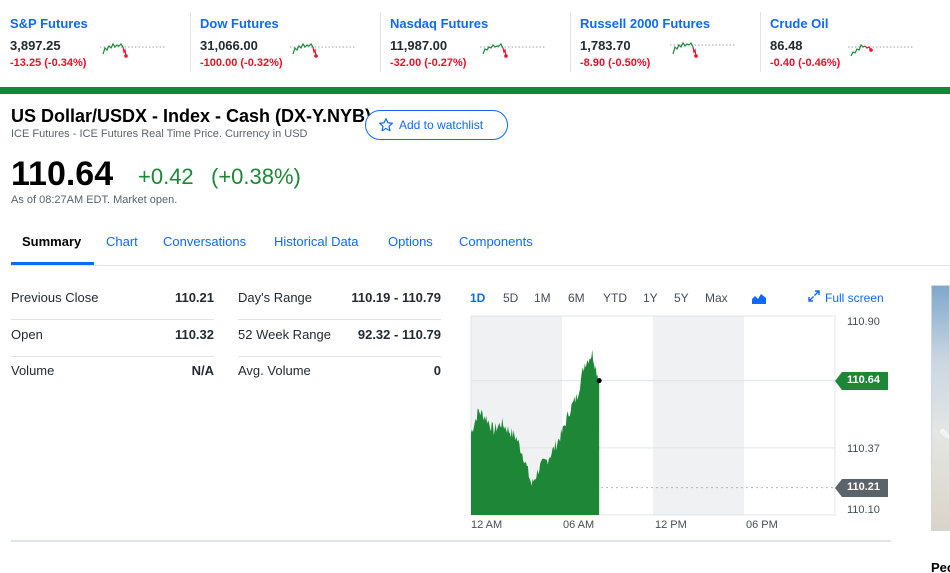  What do you see at coordinates (650, 298) in the screenshot?
I see `range-1y-button: 1Y` at bounding box center [650, 298].